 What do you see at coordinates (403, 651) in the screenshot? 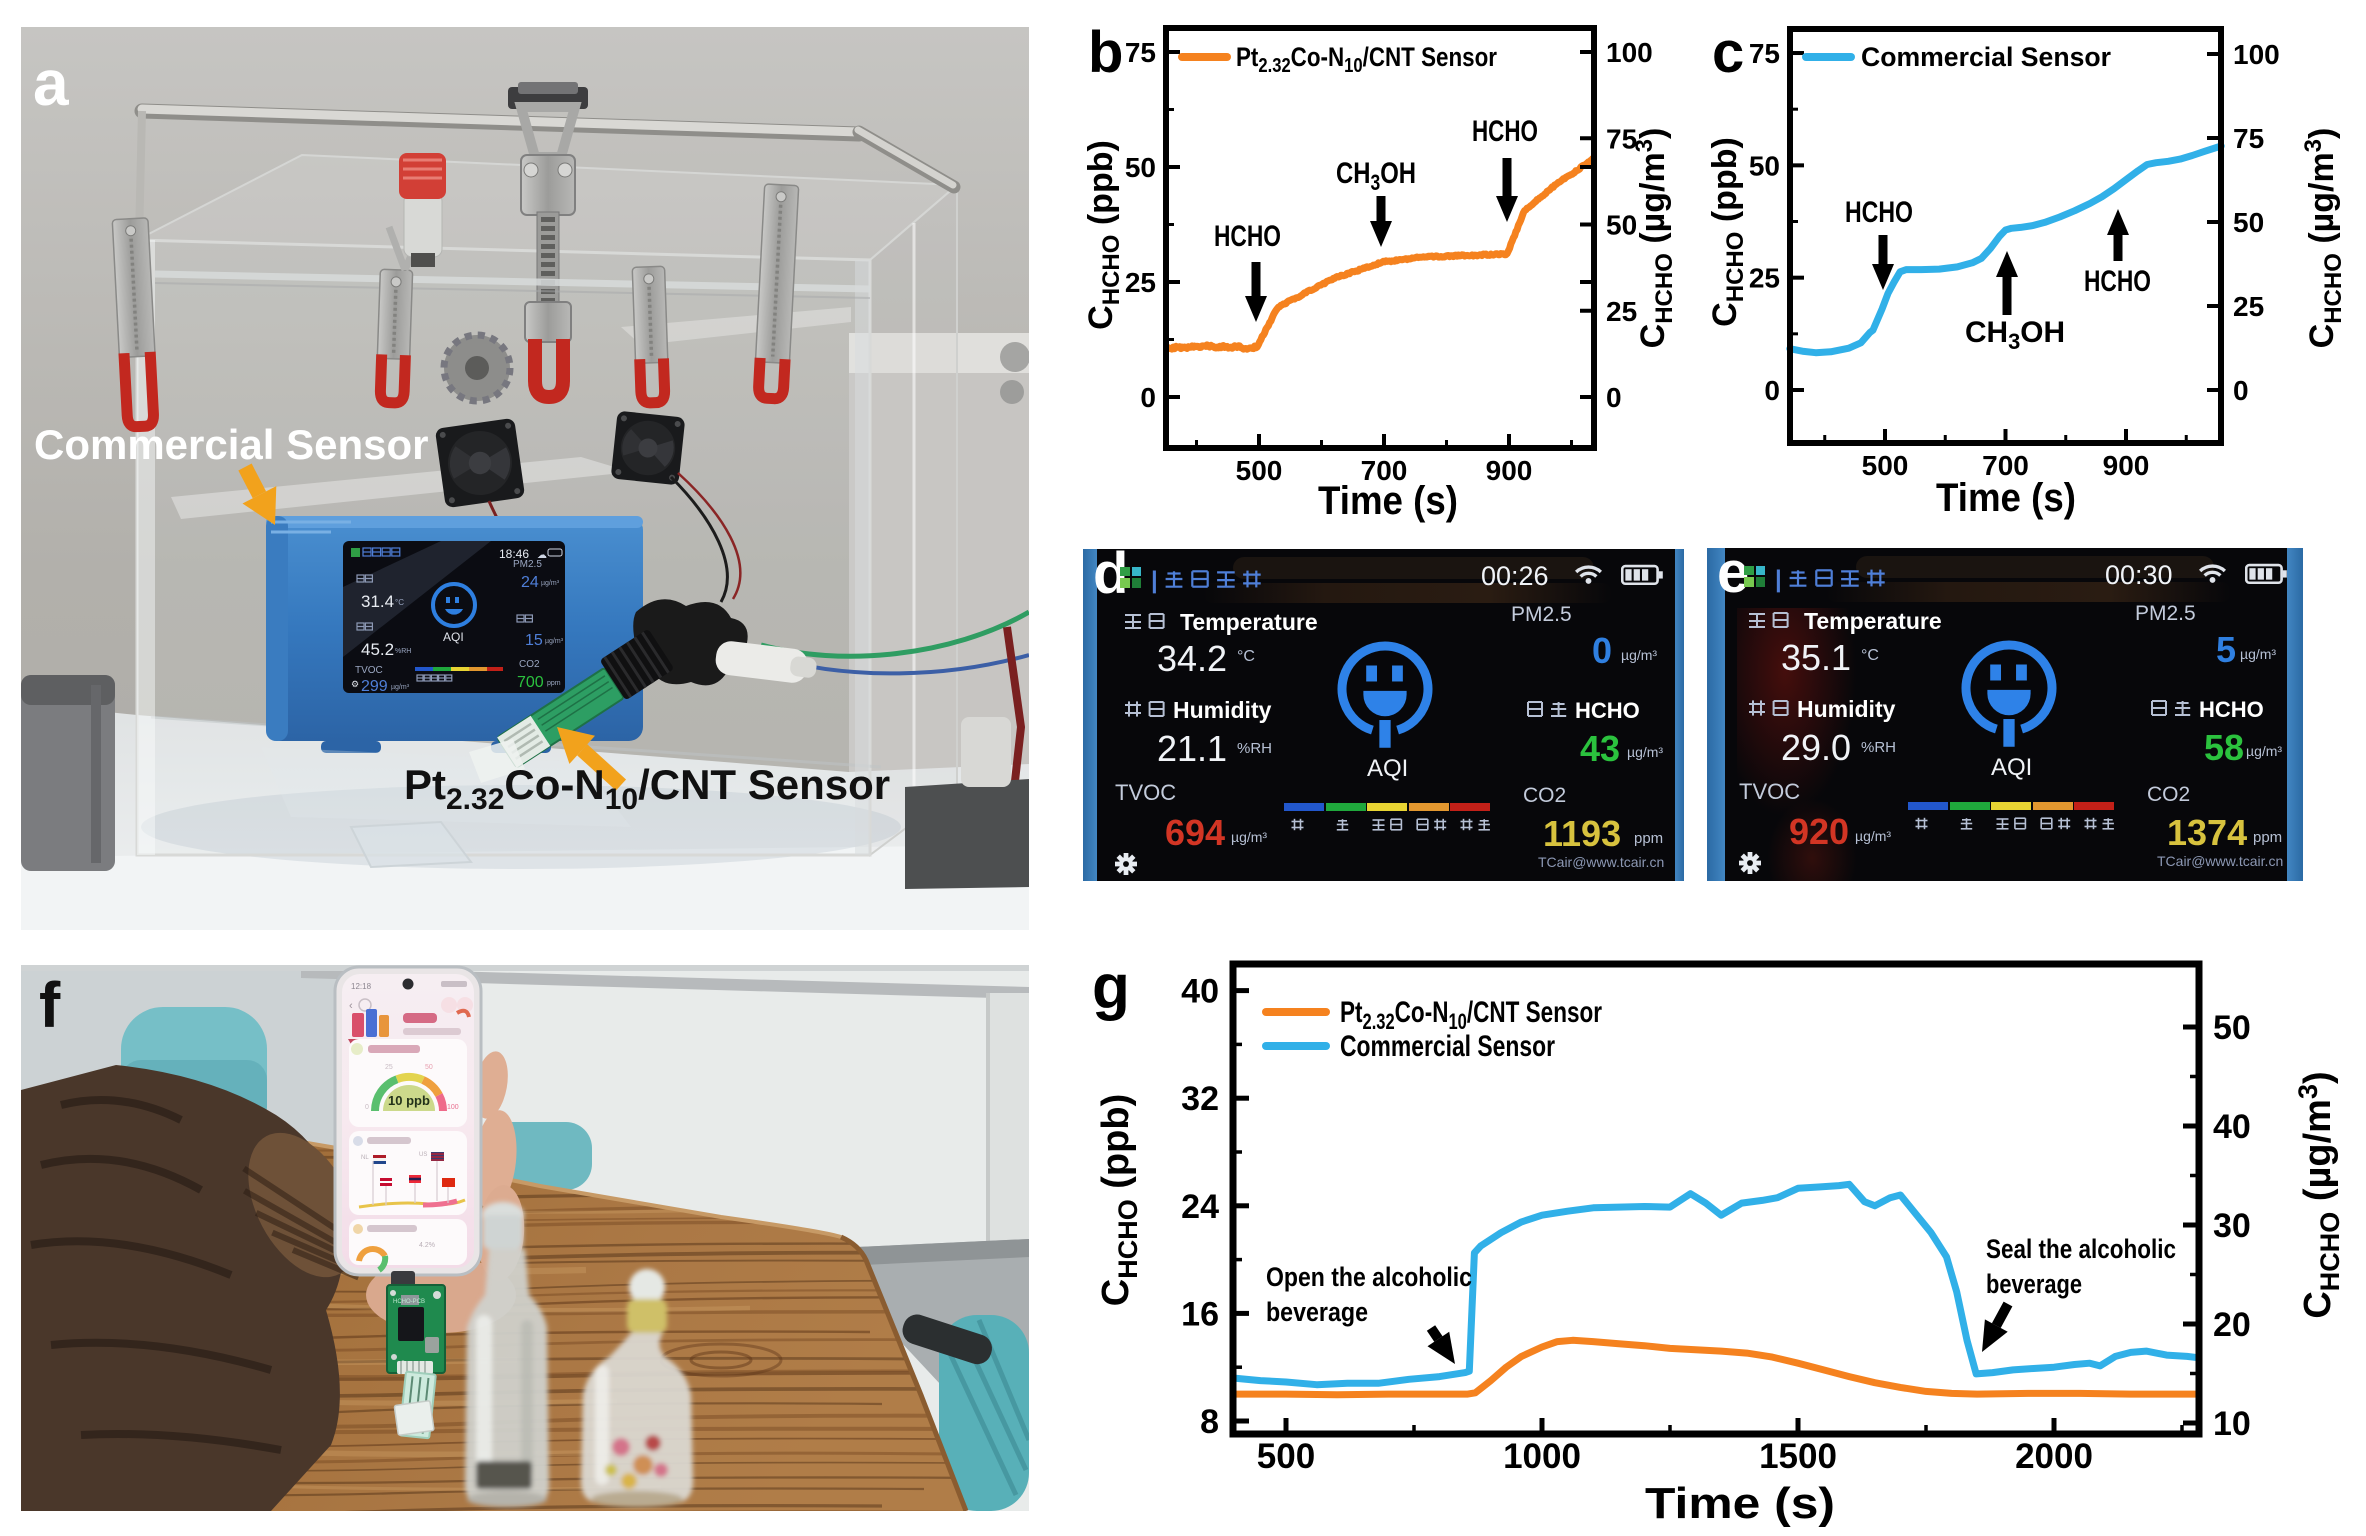
I see `svg-text: %RH` at bounding box center [403, 651].